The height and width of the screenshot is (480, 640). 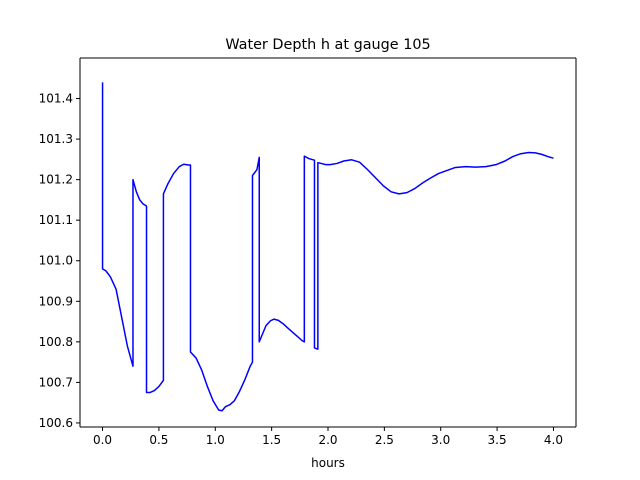 What do you see at coordinates (327, 440) in the screenshot?
I see `x-tick-label: 2.0` at bounding box center [327, 440].